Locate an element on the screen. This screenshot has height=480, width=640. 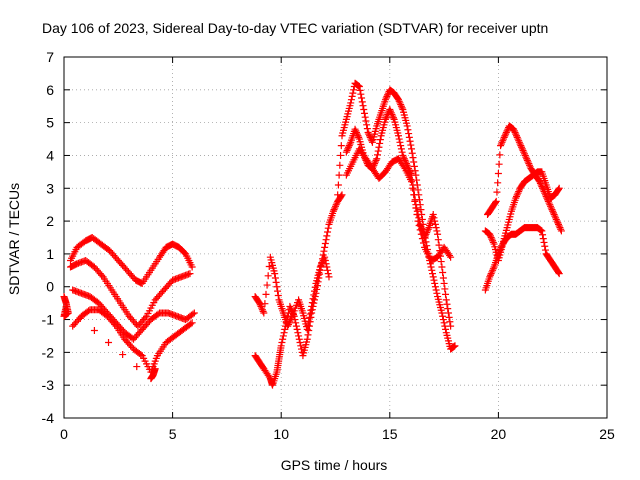
x-tick-label: 5 is located at coordinates (173, 434).